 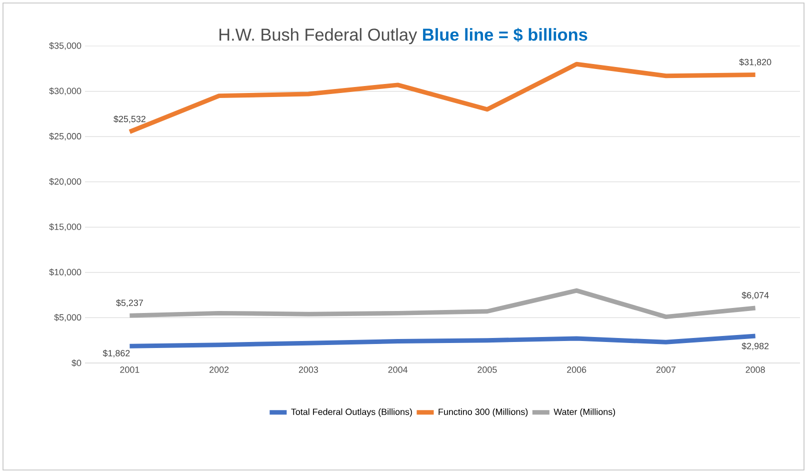 I want to click on chart-subtitle: Blue line = $ billions, so click(x=505, y=35).